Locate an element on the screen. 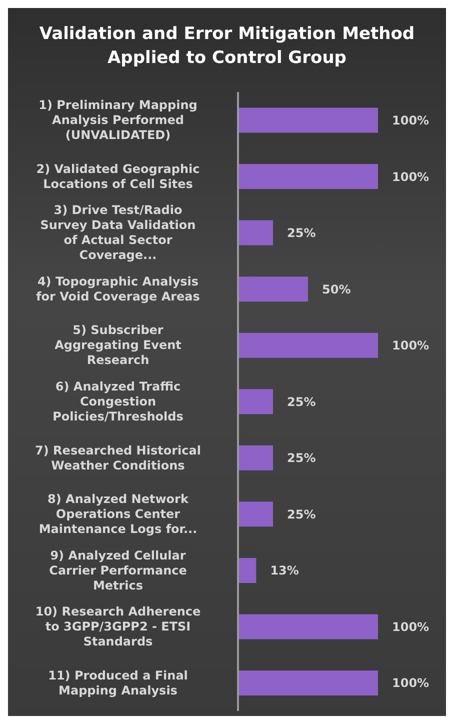  y-tick-label: 9) Analyzed Cellular Carrier Performance Metrics is located at coordinates (118, 570).